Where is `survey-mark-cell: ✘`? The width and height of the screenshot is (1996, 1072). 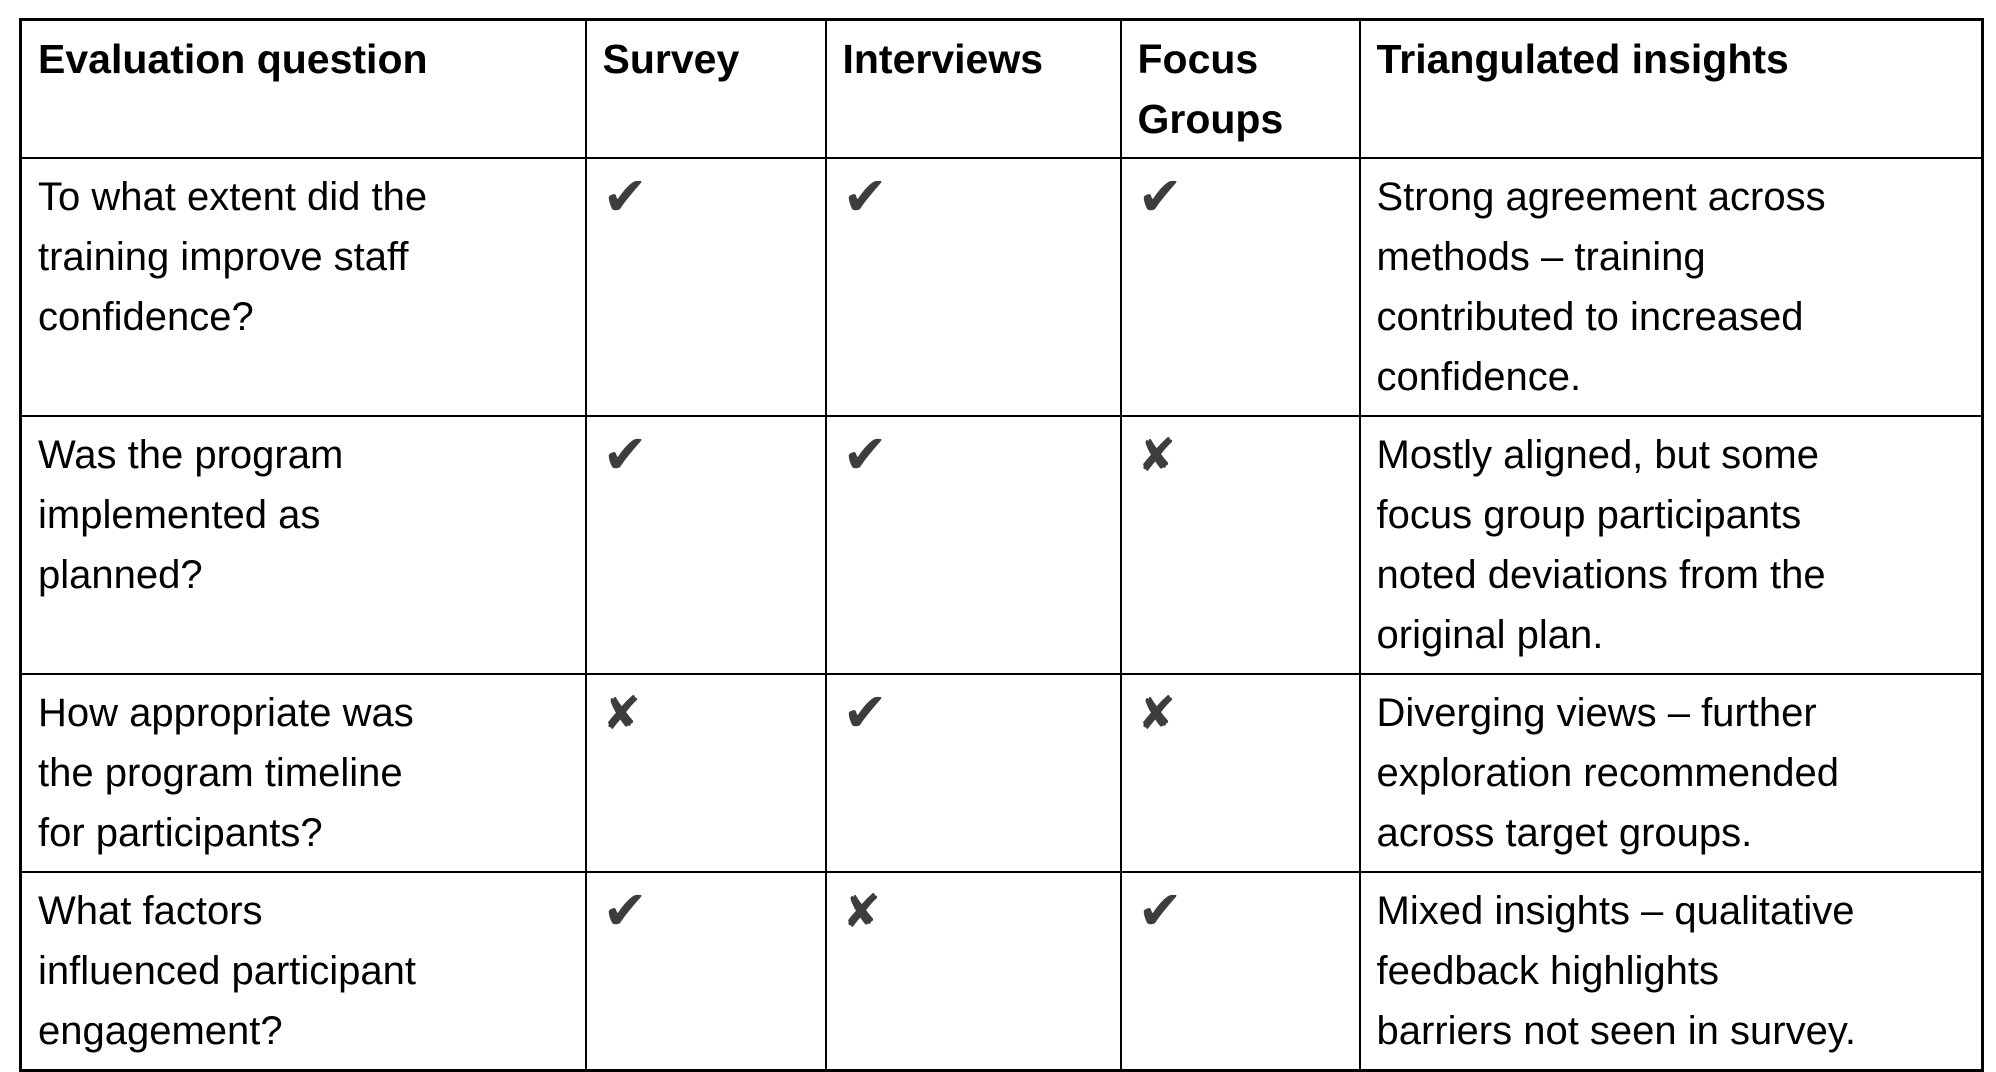
survey-mark-cell: ✘ is located at coordinates (705, 773).